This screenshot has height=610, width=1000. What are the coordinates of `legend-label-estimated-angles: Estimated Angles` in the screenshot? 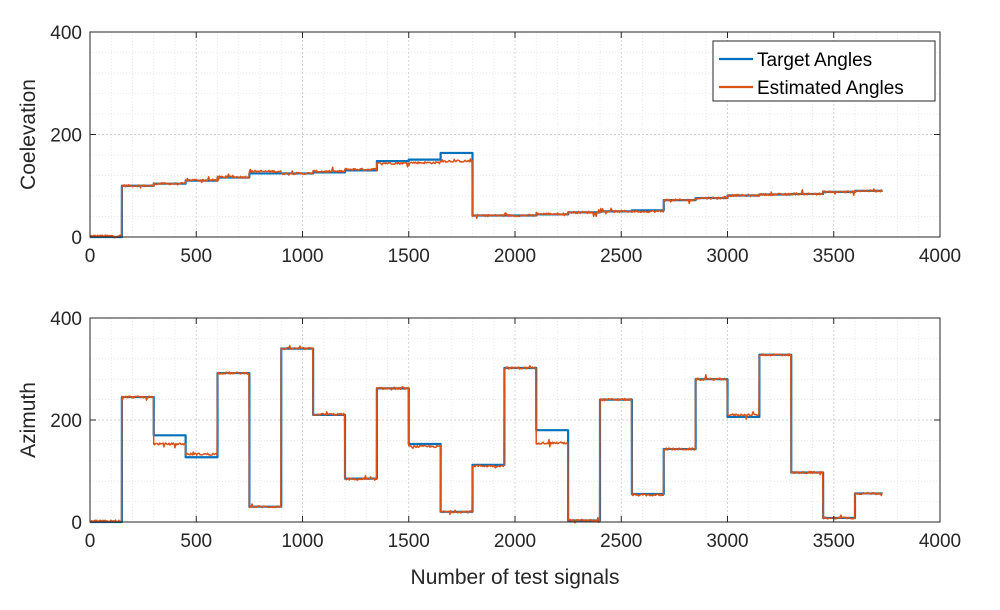 It's located at (830, 88).